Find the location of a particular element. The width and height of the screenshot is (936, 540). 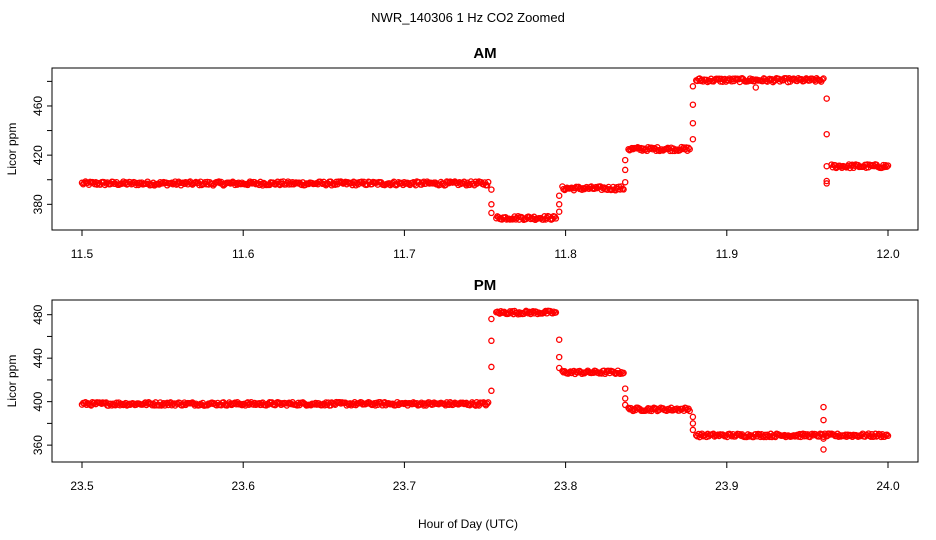

x-tick-label: 23.8 is located at coordinates (566, 486).